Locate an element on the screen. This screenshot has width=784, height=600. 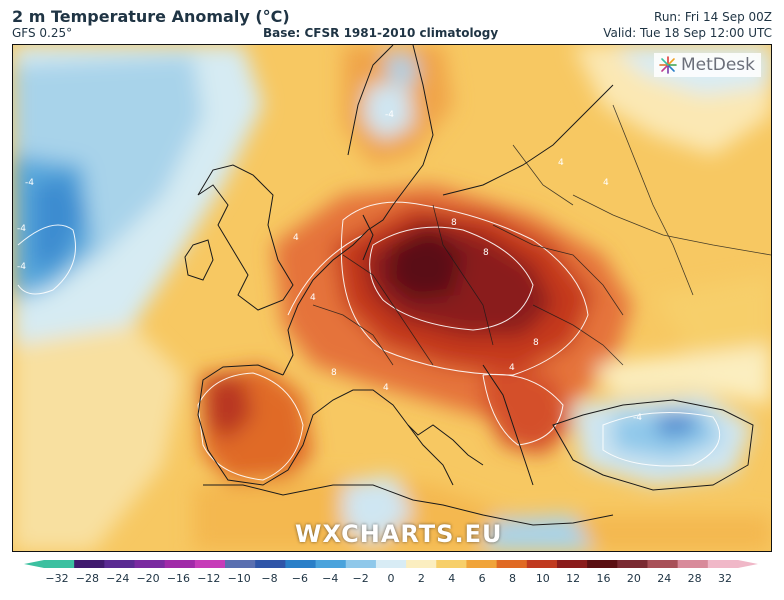
colorbar-tick-label: 4 is located at coordinates (452, 578).